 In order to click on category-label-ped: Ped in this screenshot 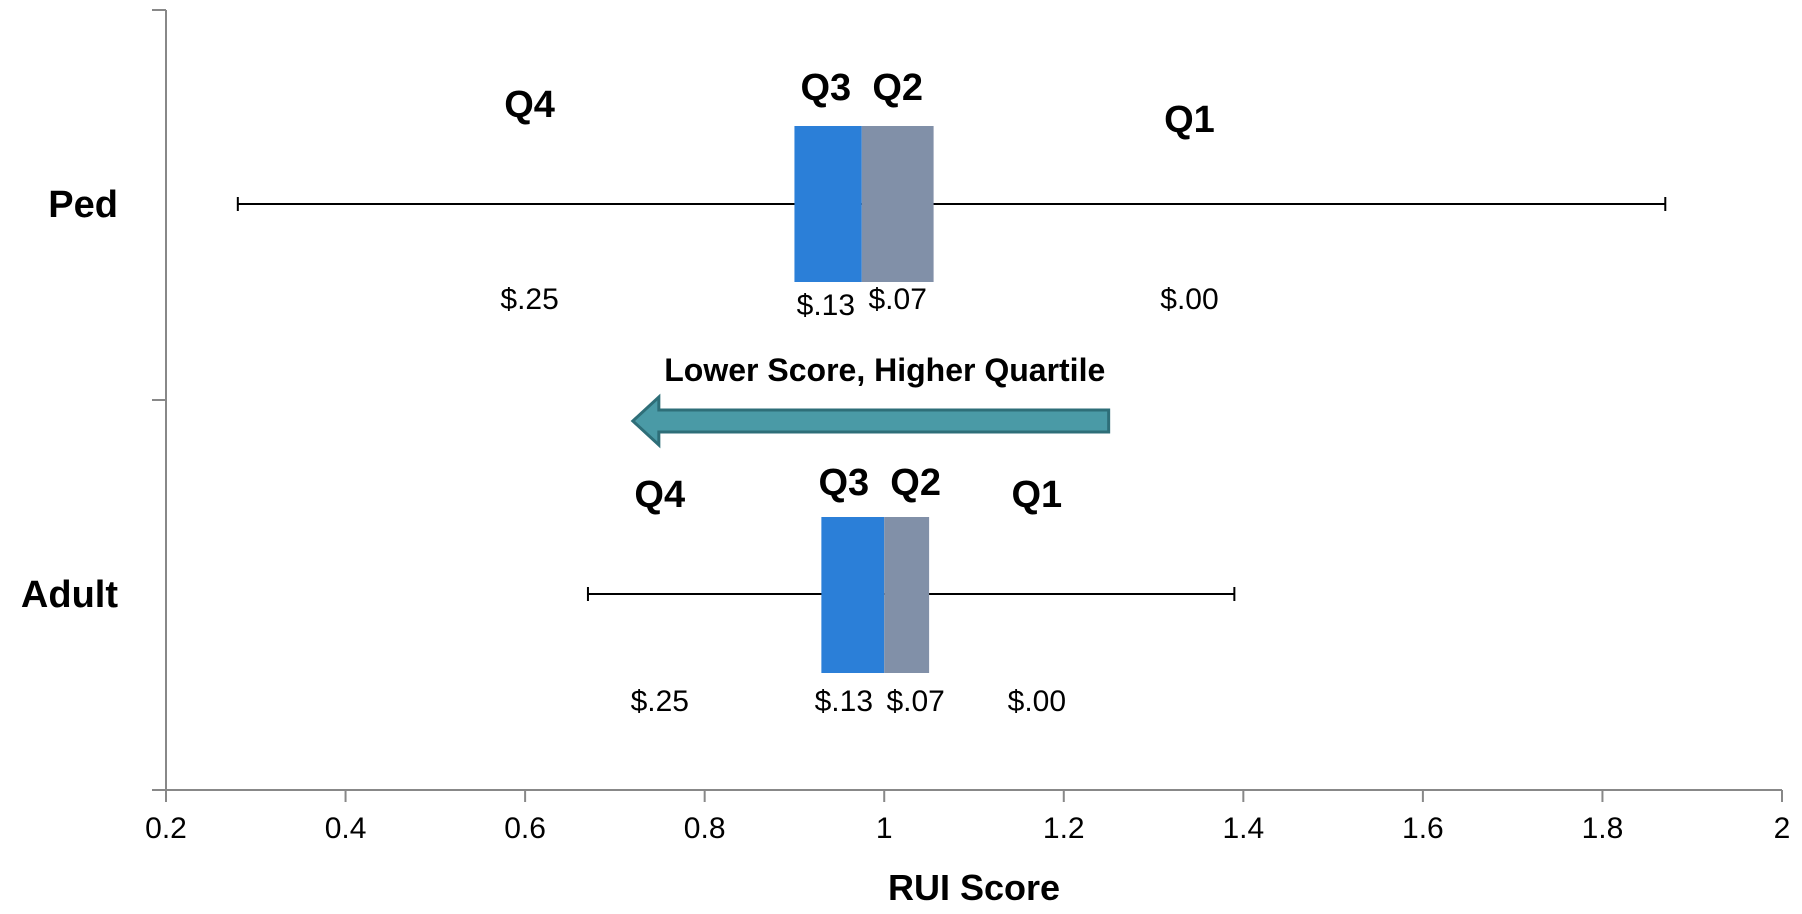, I will do `click(83, 205)`.